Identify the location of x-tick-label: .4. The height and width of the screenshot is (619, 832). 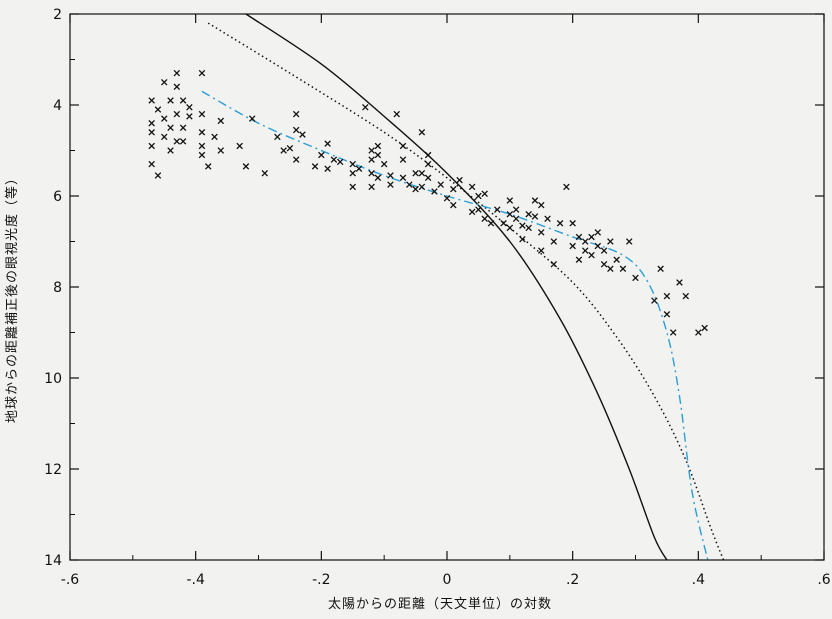
(698, 580).